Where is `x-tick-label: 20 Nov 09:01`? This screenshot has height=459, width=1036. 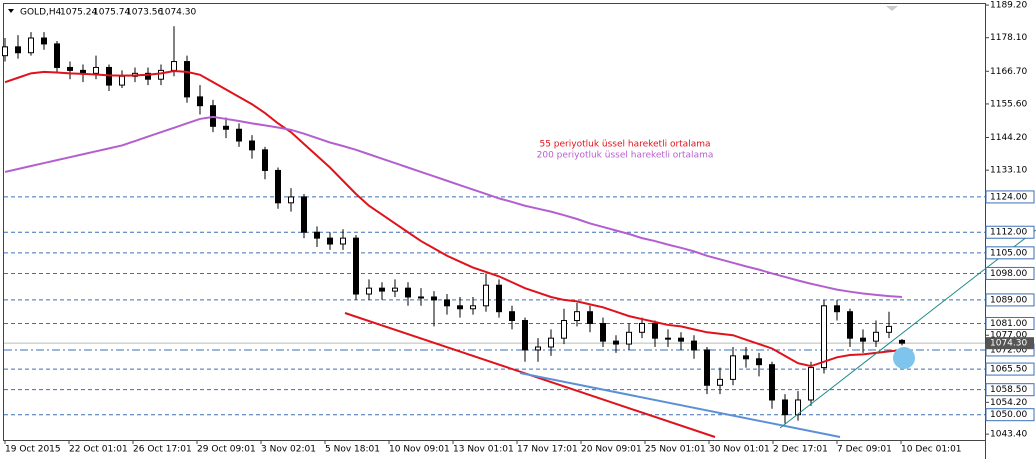 x-tick-label: 20 Nov 09:01 is located at coordinates (611, 450).